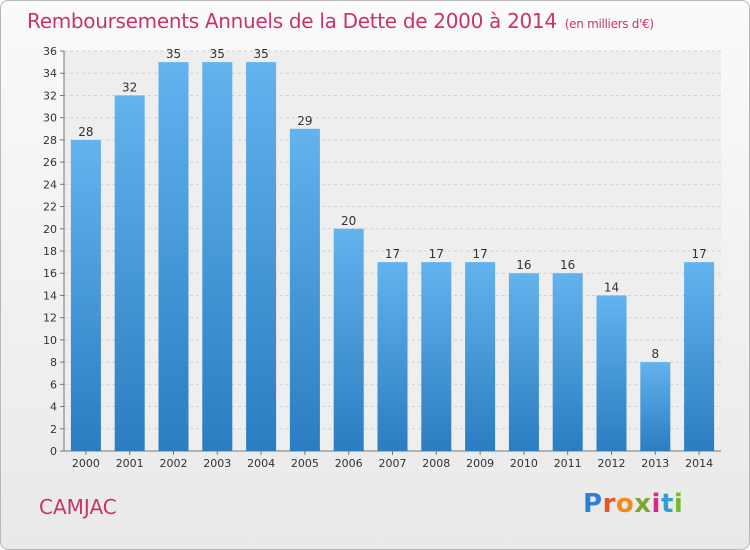  What do you see at coordinates (50, 273) in the screenshot?
I see `y-tick-label: 16` at bounding box center [50, 273].